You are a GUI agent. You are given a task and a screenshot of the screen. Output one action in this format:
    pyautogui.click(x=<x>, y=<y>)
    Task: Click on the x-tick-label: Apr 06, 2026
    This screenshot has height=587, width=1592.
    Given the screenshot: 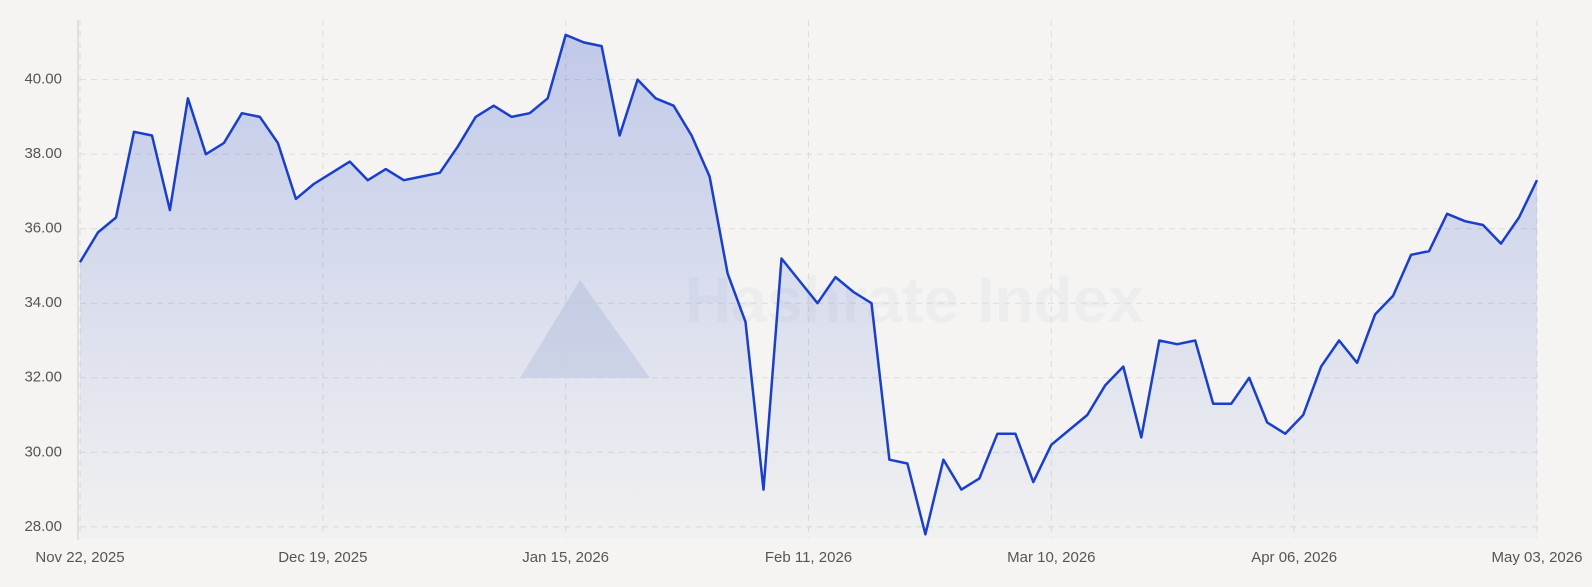 What is the action you would take?
    pyautogui.click(x=1294, y=557)
    